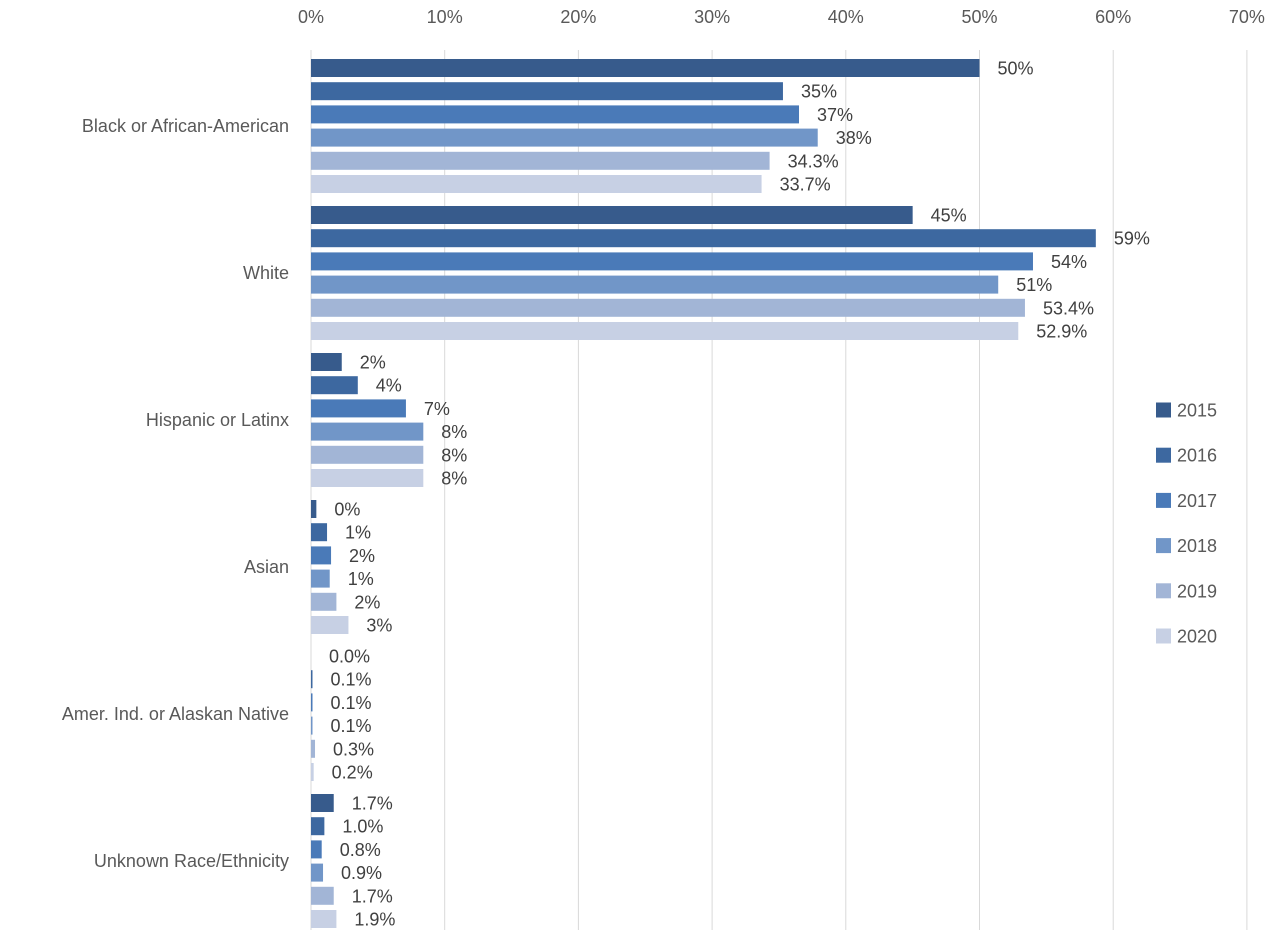 The width and height of the screenshot is (1278, 935). What do you see at coordinates (781, 17) in the screenshot?
I see `x-axis-tick-labels: 0% 10% 20% 30% 40% 50% 60% 70%` at bounding box center [781, 17].